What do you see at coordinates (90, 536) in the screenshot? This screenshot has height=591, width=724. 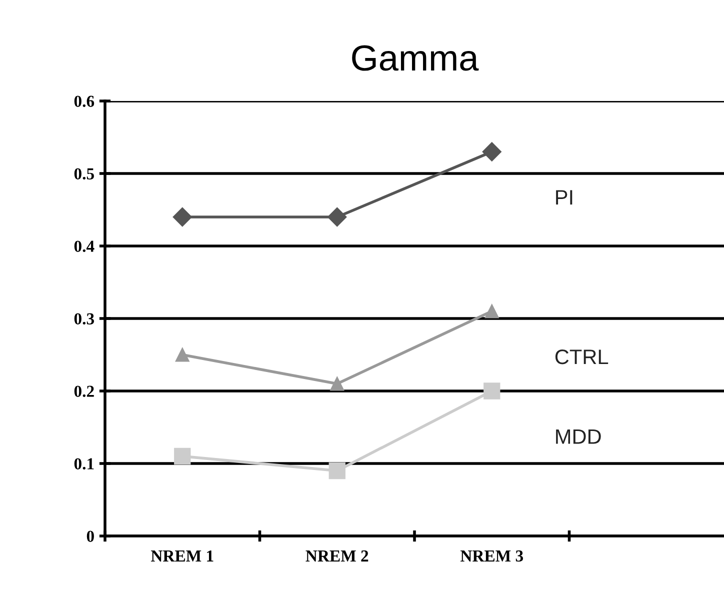 I see `y-tick-label: 0` at bounding box center [90, 536].